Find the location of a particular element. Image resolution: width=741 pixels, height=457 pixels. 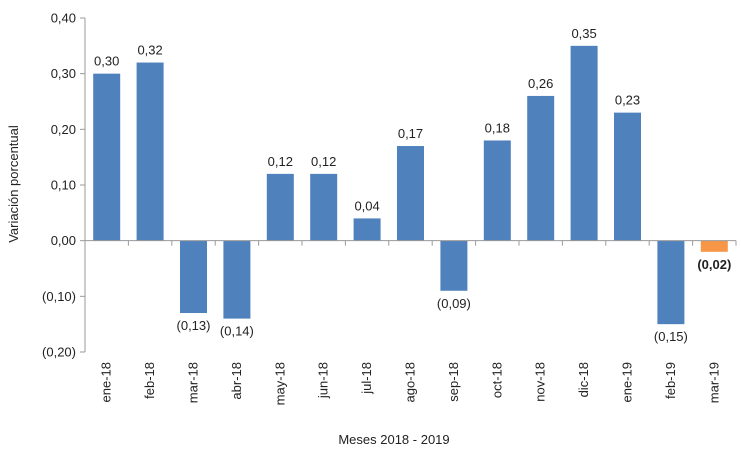

data-label: 0,23 is located at coordinates (627, 100).